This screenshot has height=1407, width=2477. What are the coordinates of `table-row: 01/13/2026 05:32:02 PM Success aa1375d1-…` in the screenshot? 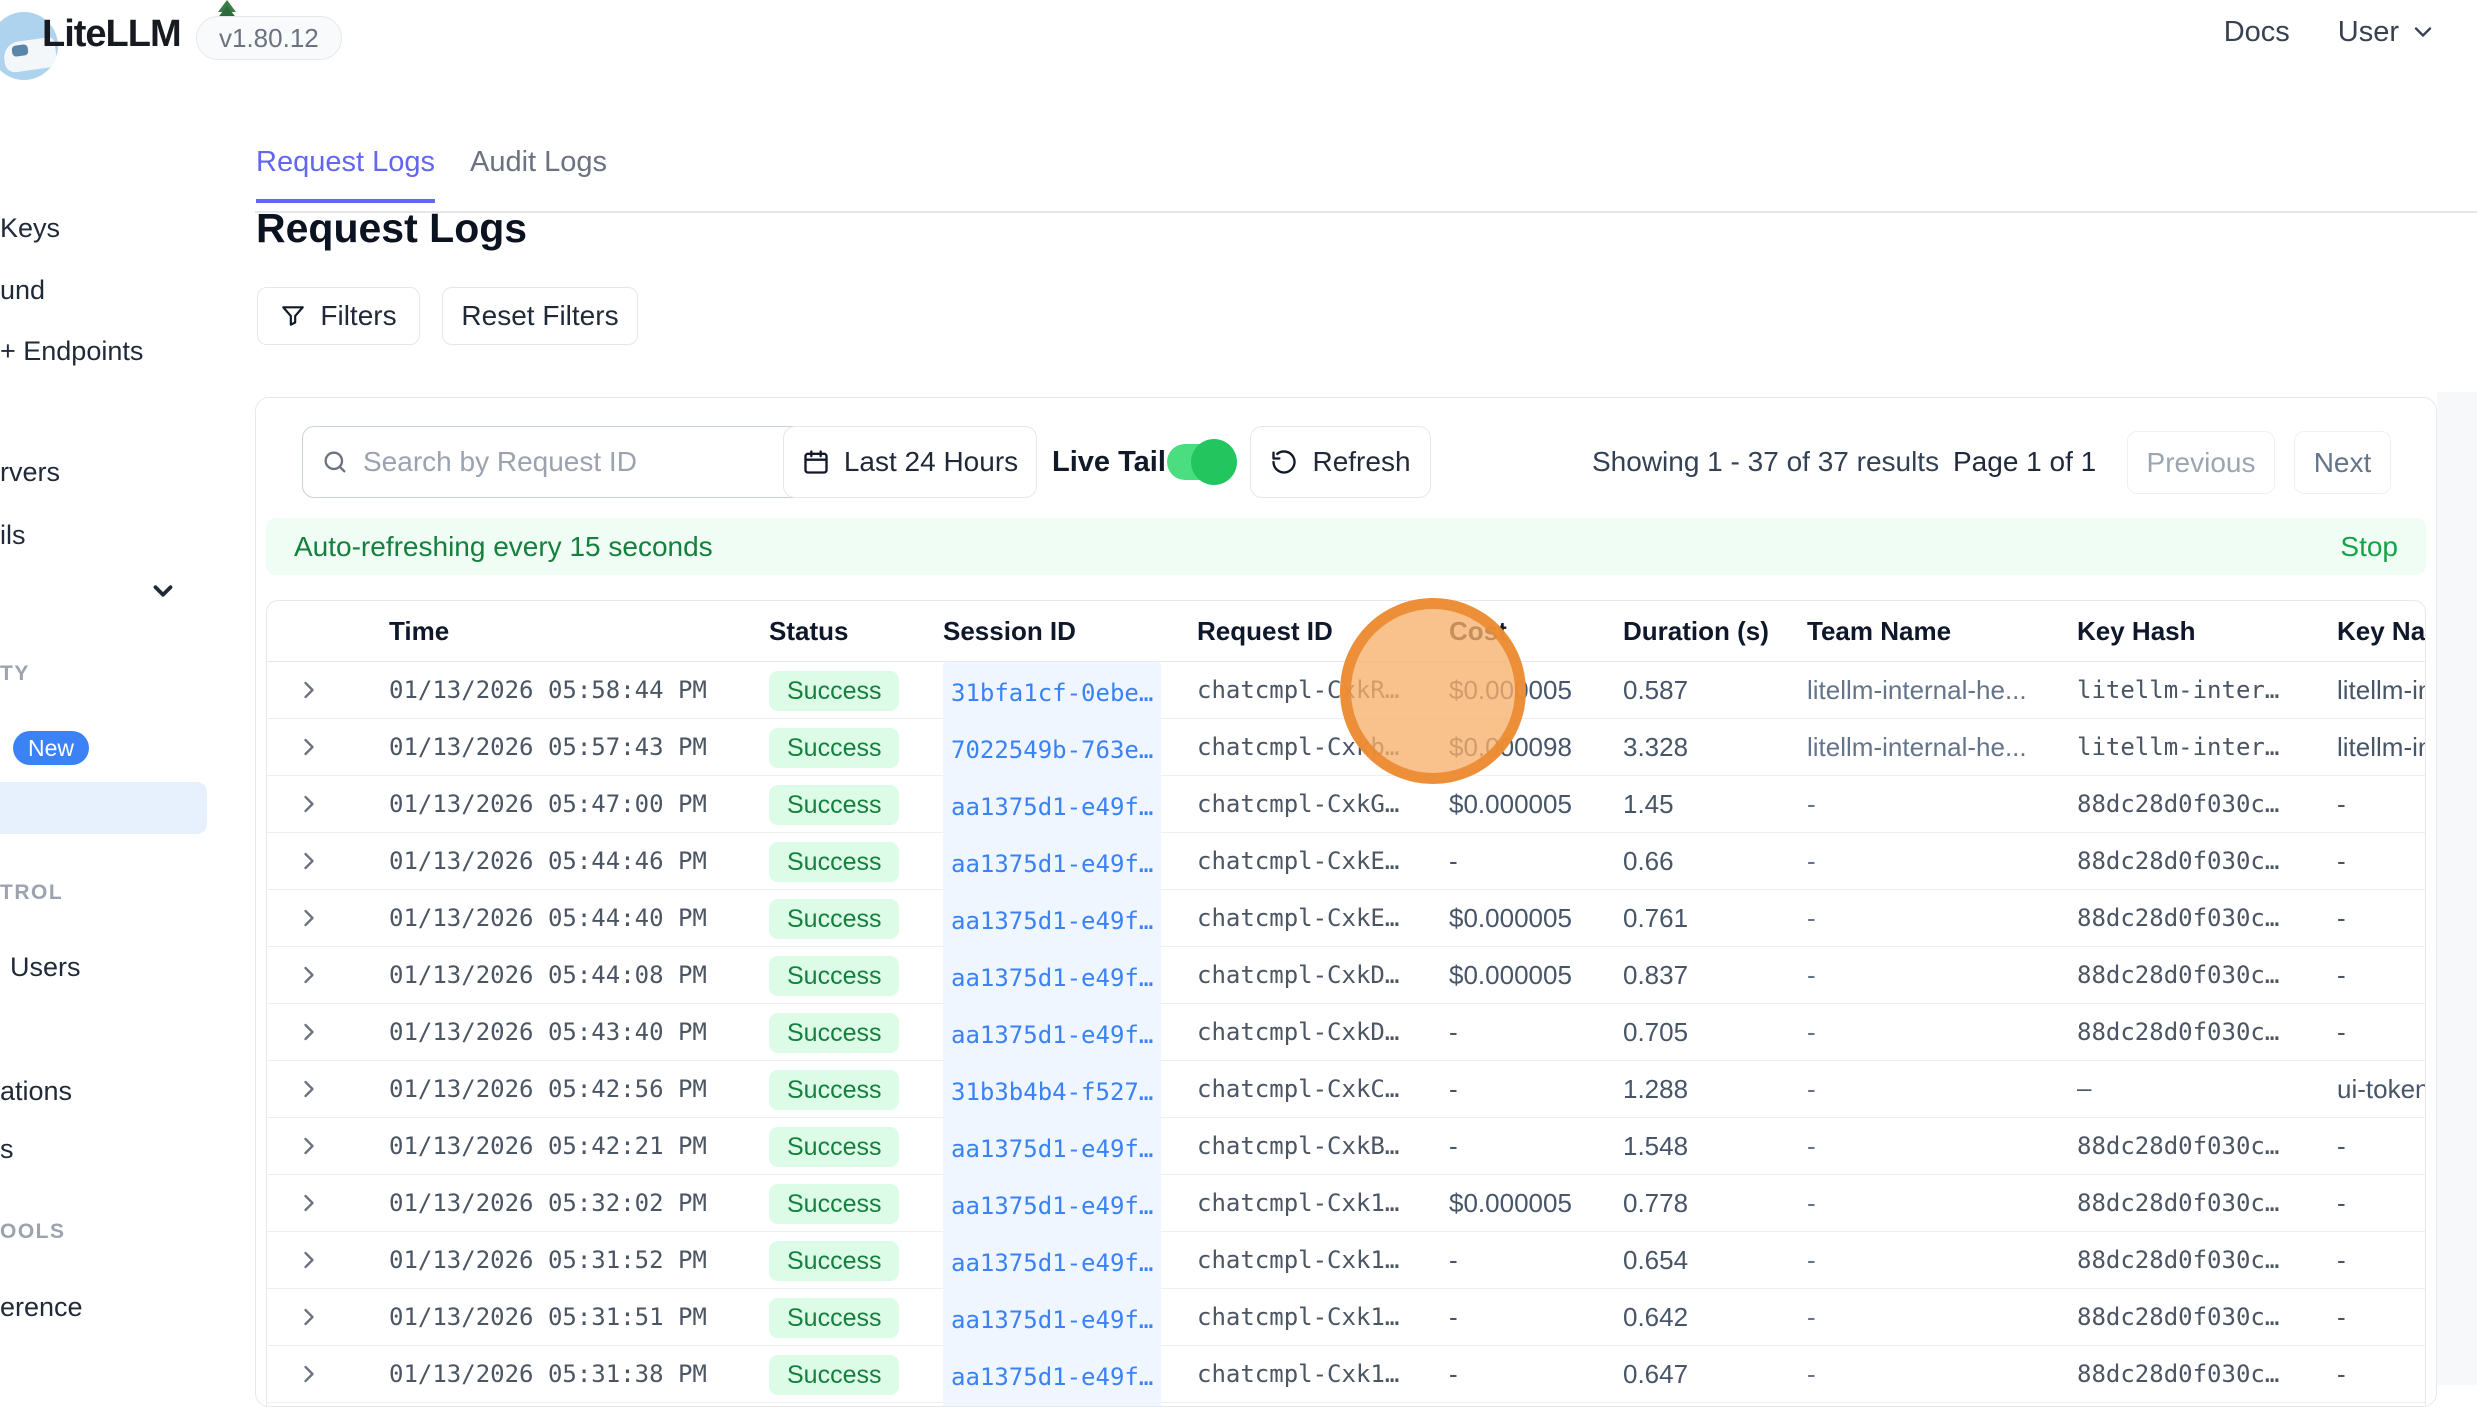 It's located at (1346, 1206).